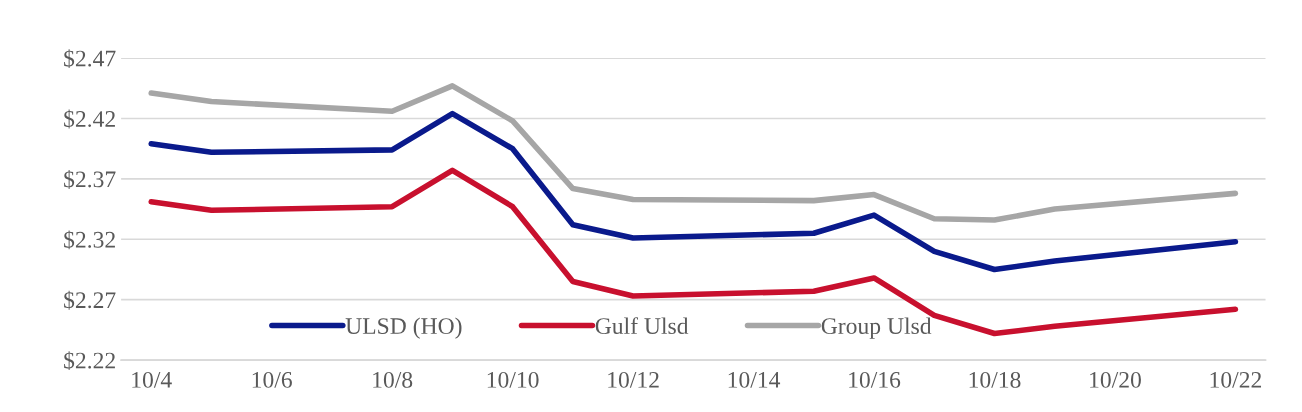 This screenshot has height=412, width=1302. I want to click on y-tick-label: $2.37, so click(90, 179).